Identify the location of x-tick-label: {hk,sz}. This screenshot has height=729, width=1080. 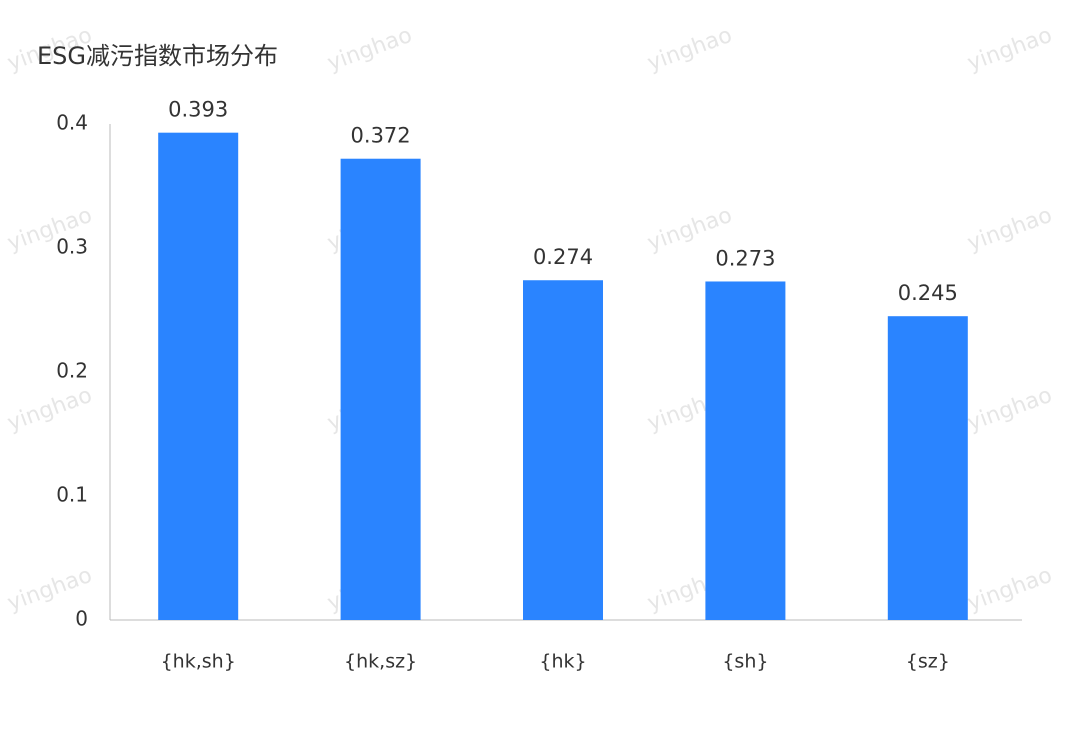
(380, 662).